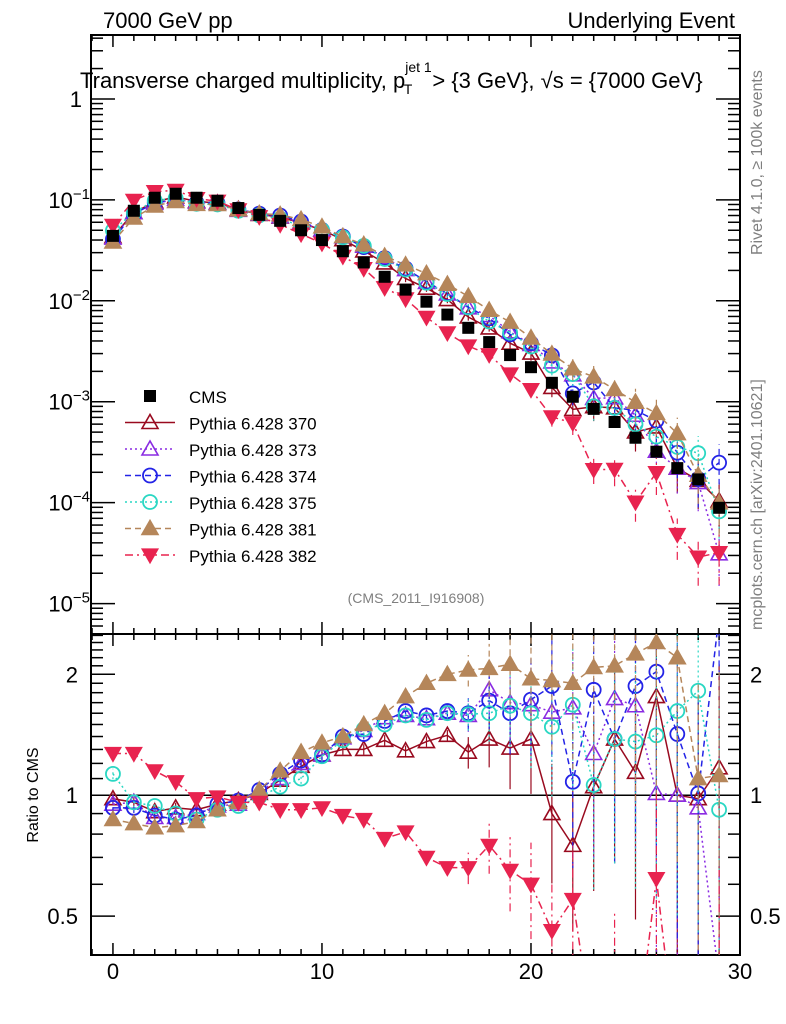 The image size is (786, 1024). What do you see at coordinates (756, 674) in the screenshot?
I see `ratio-tick-label-right: 2` at bounding box center [756, 674].